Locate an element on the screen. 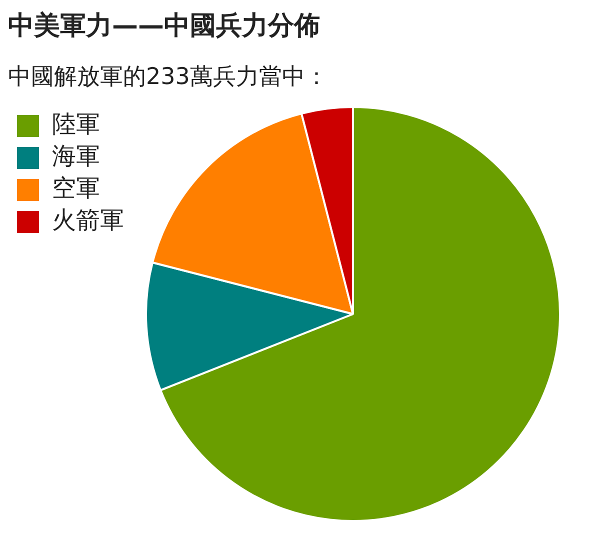 This screenshot has width=600, height=544. chart-title: 中美軍力——中國兵力分佈 is located at coordinates (164, 26).